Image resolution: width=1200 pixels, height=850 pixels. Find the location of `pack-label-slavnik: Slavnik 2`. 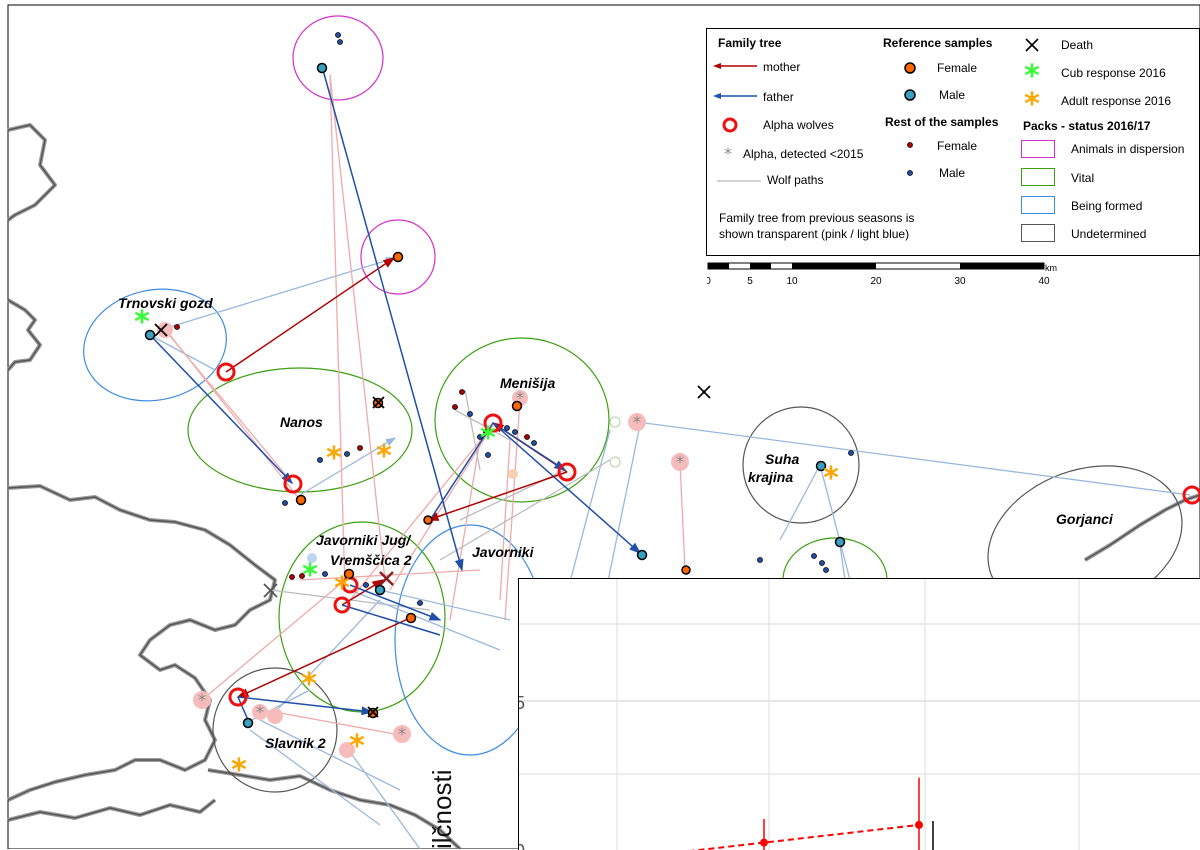

pack-label-slavnik: Slavnik 2 is located at coordinates (295, 743).